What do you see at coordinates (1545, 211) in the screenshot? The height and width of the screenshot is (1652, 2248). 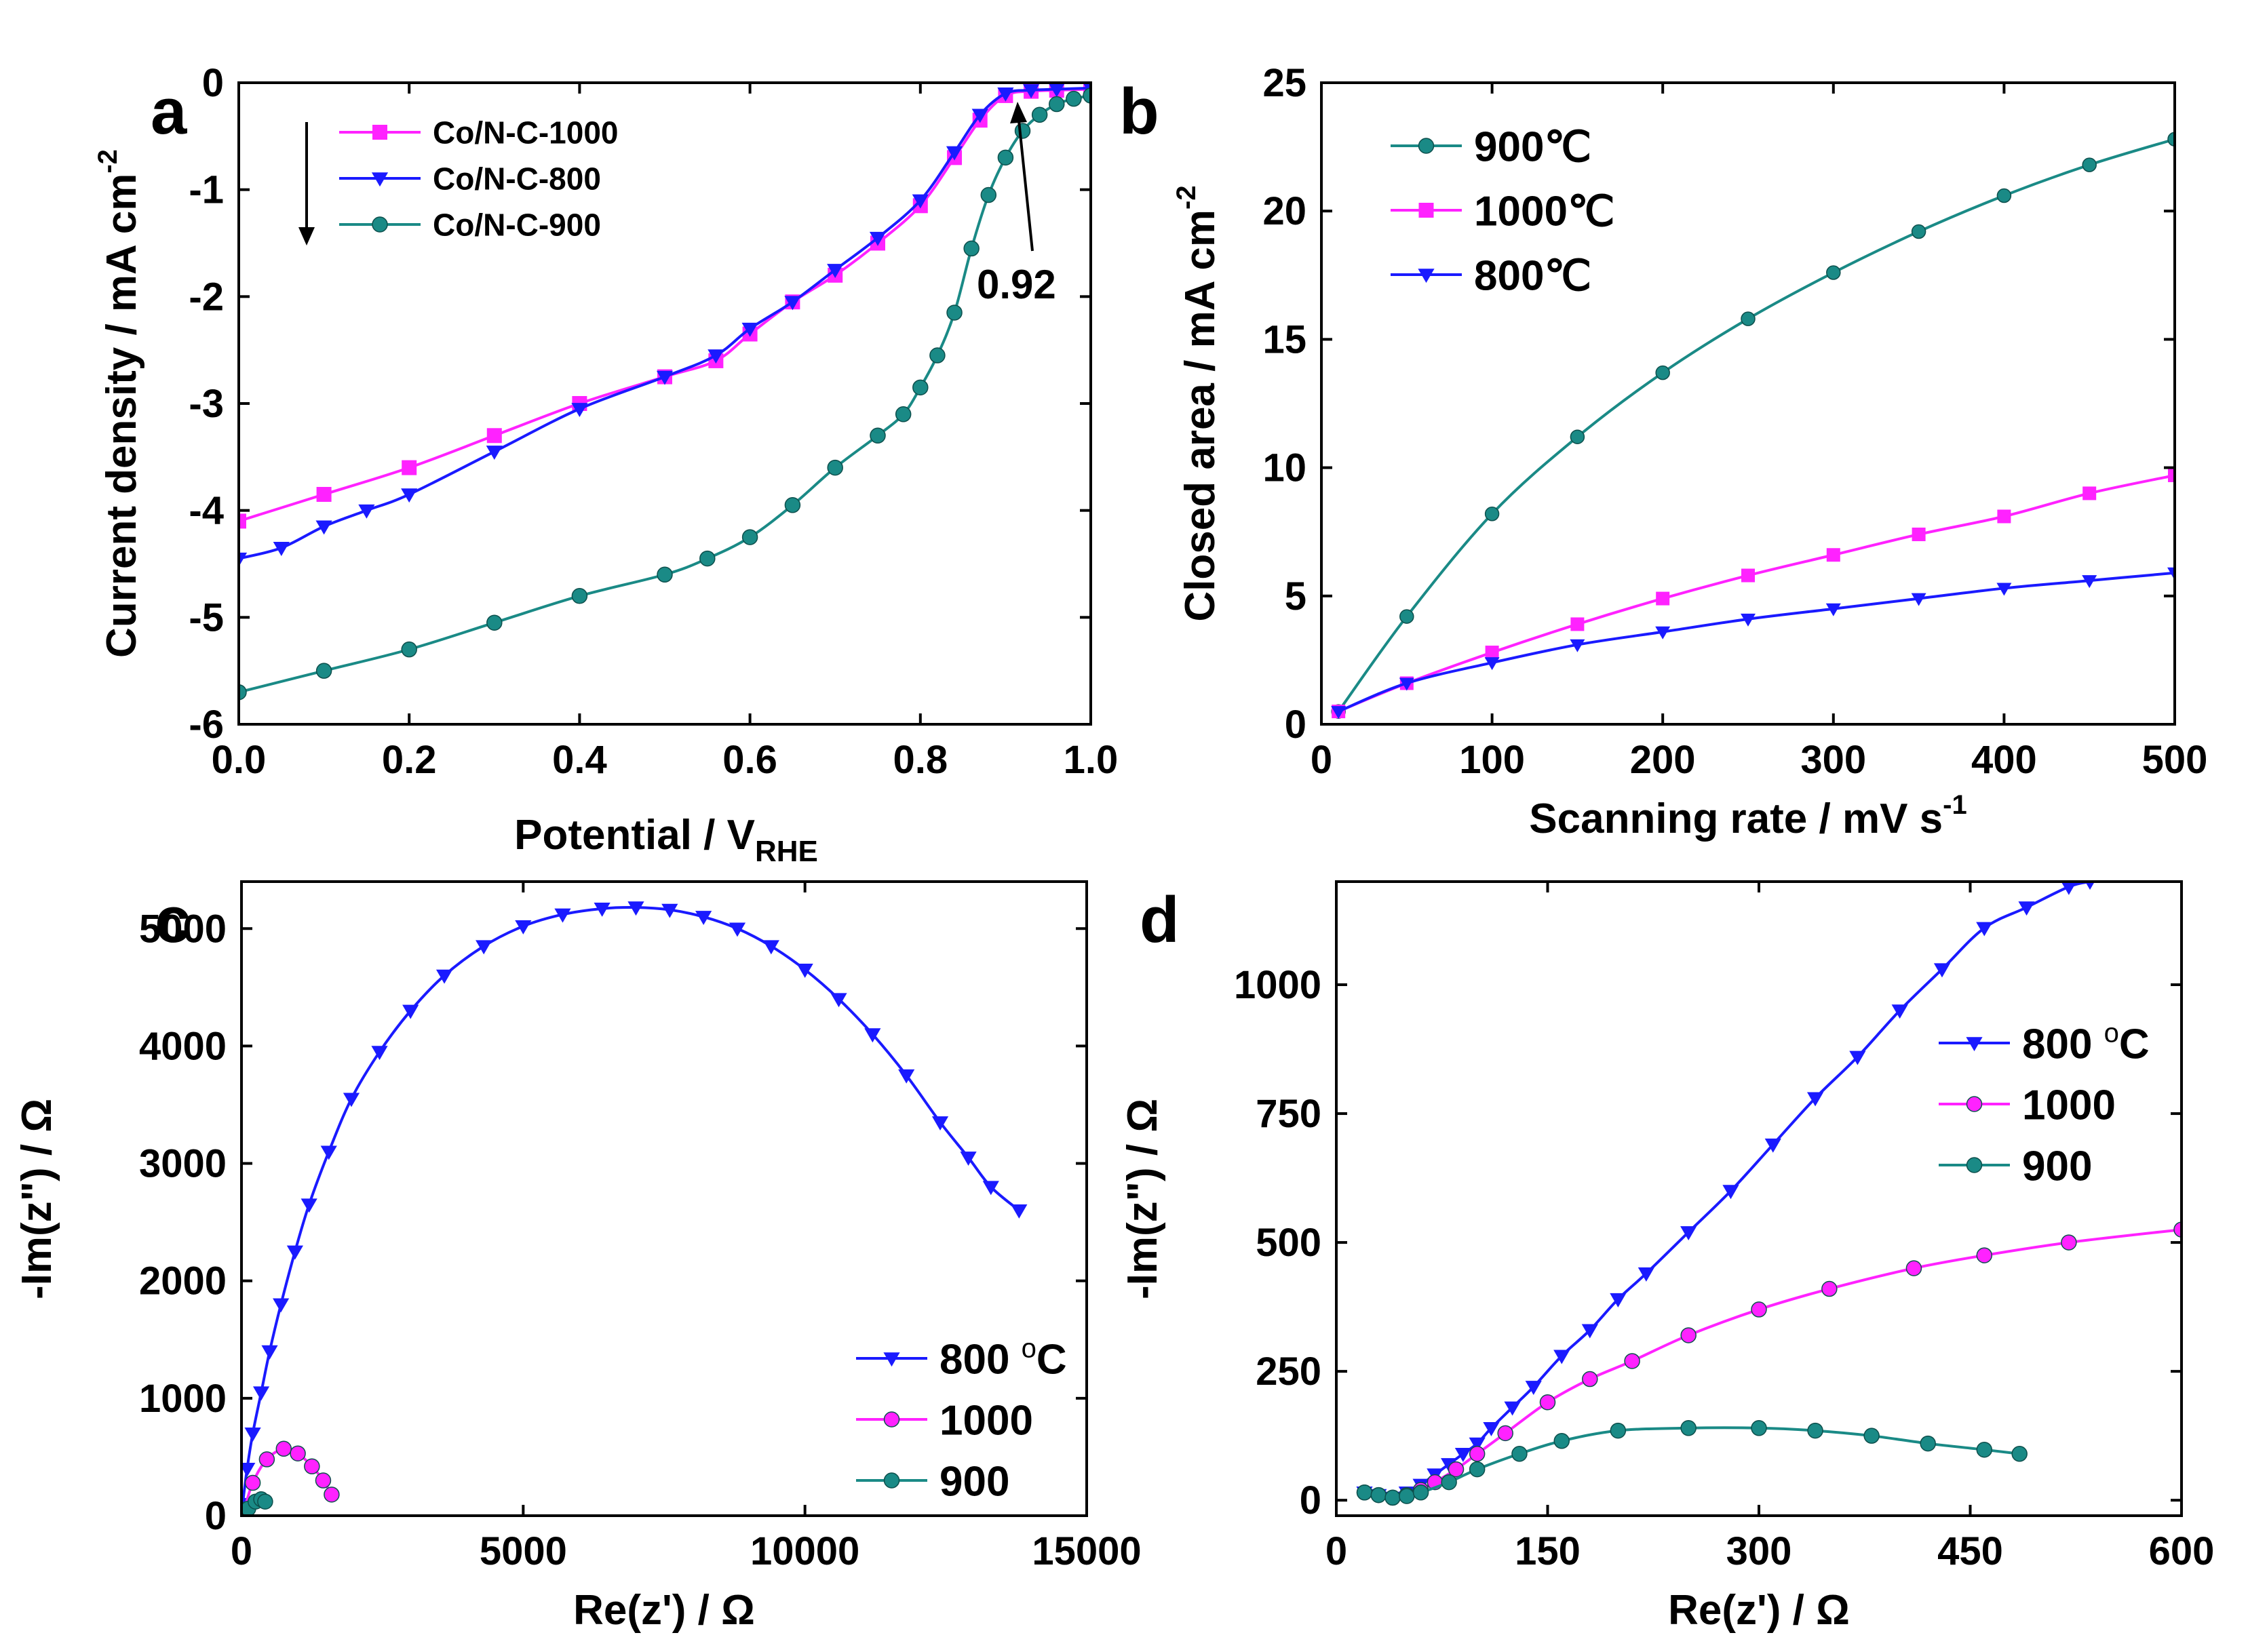 I see `legend-label: 1000℃` at bounding box center [1545, 211].